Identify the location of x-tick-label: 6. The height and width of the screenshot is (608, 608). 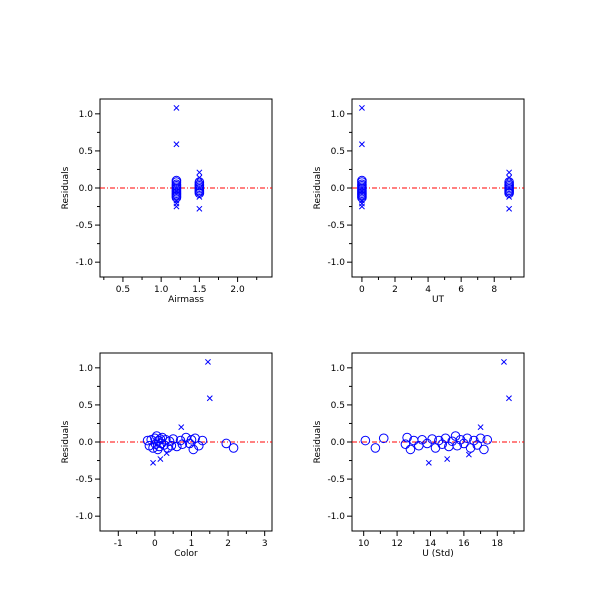
(461, 290).